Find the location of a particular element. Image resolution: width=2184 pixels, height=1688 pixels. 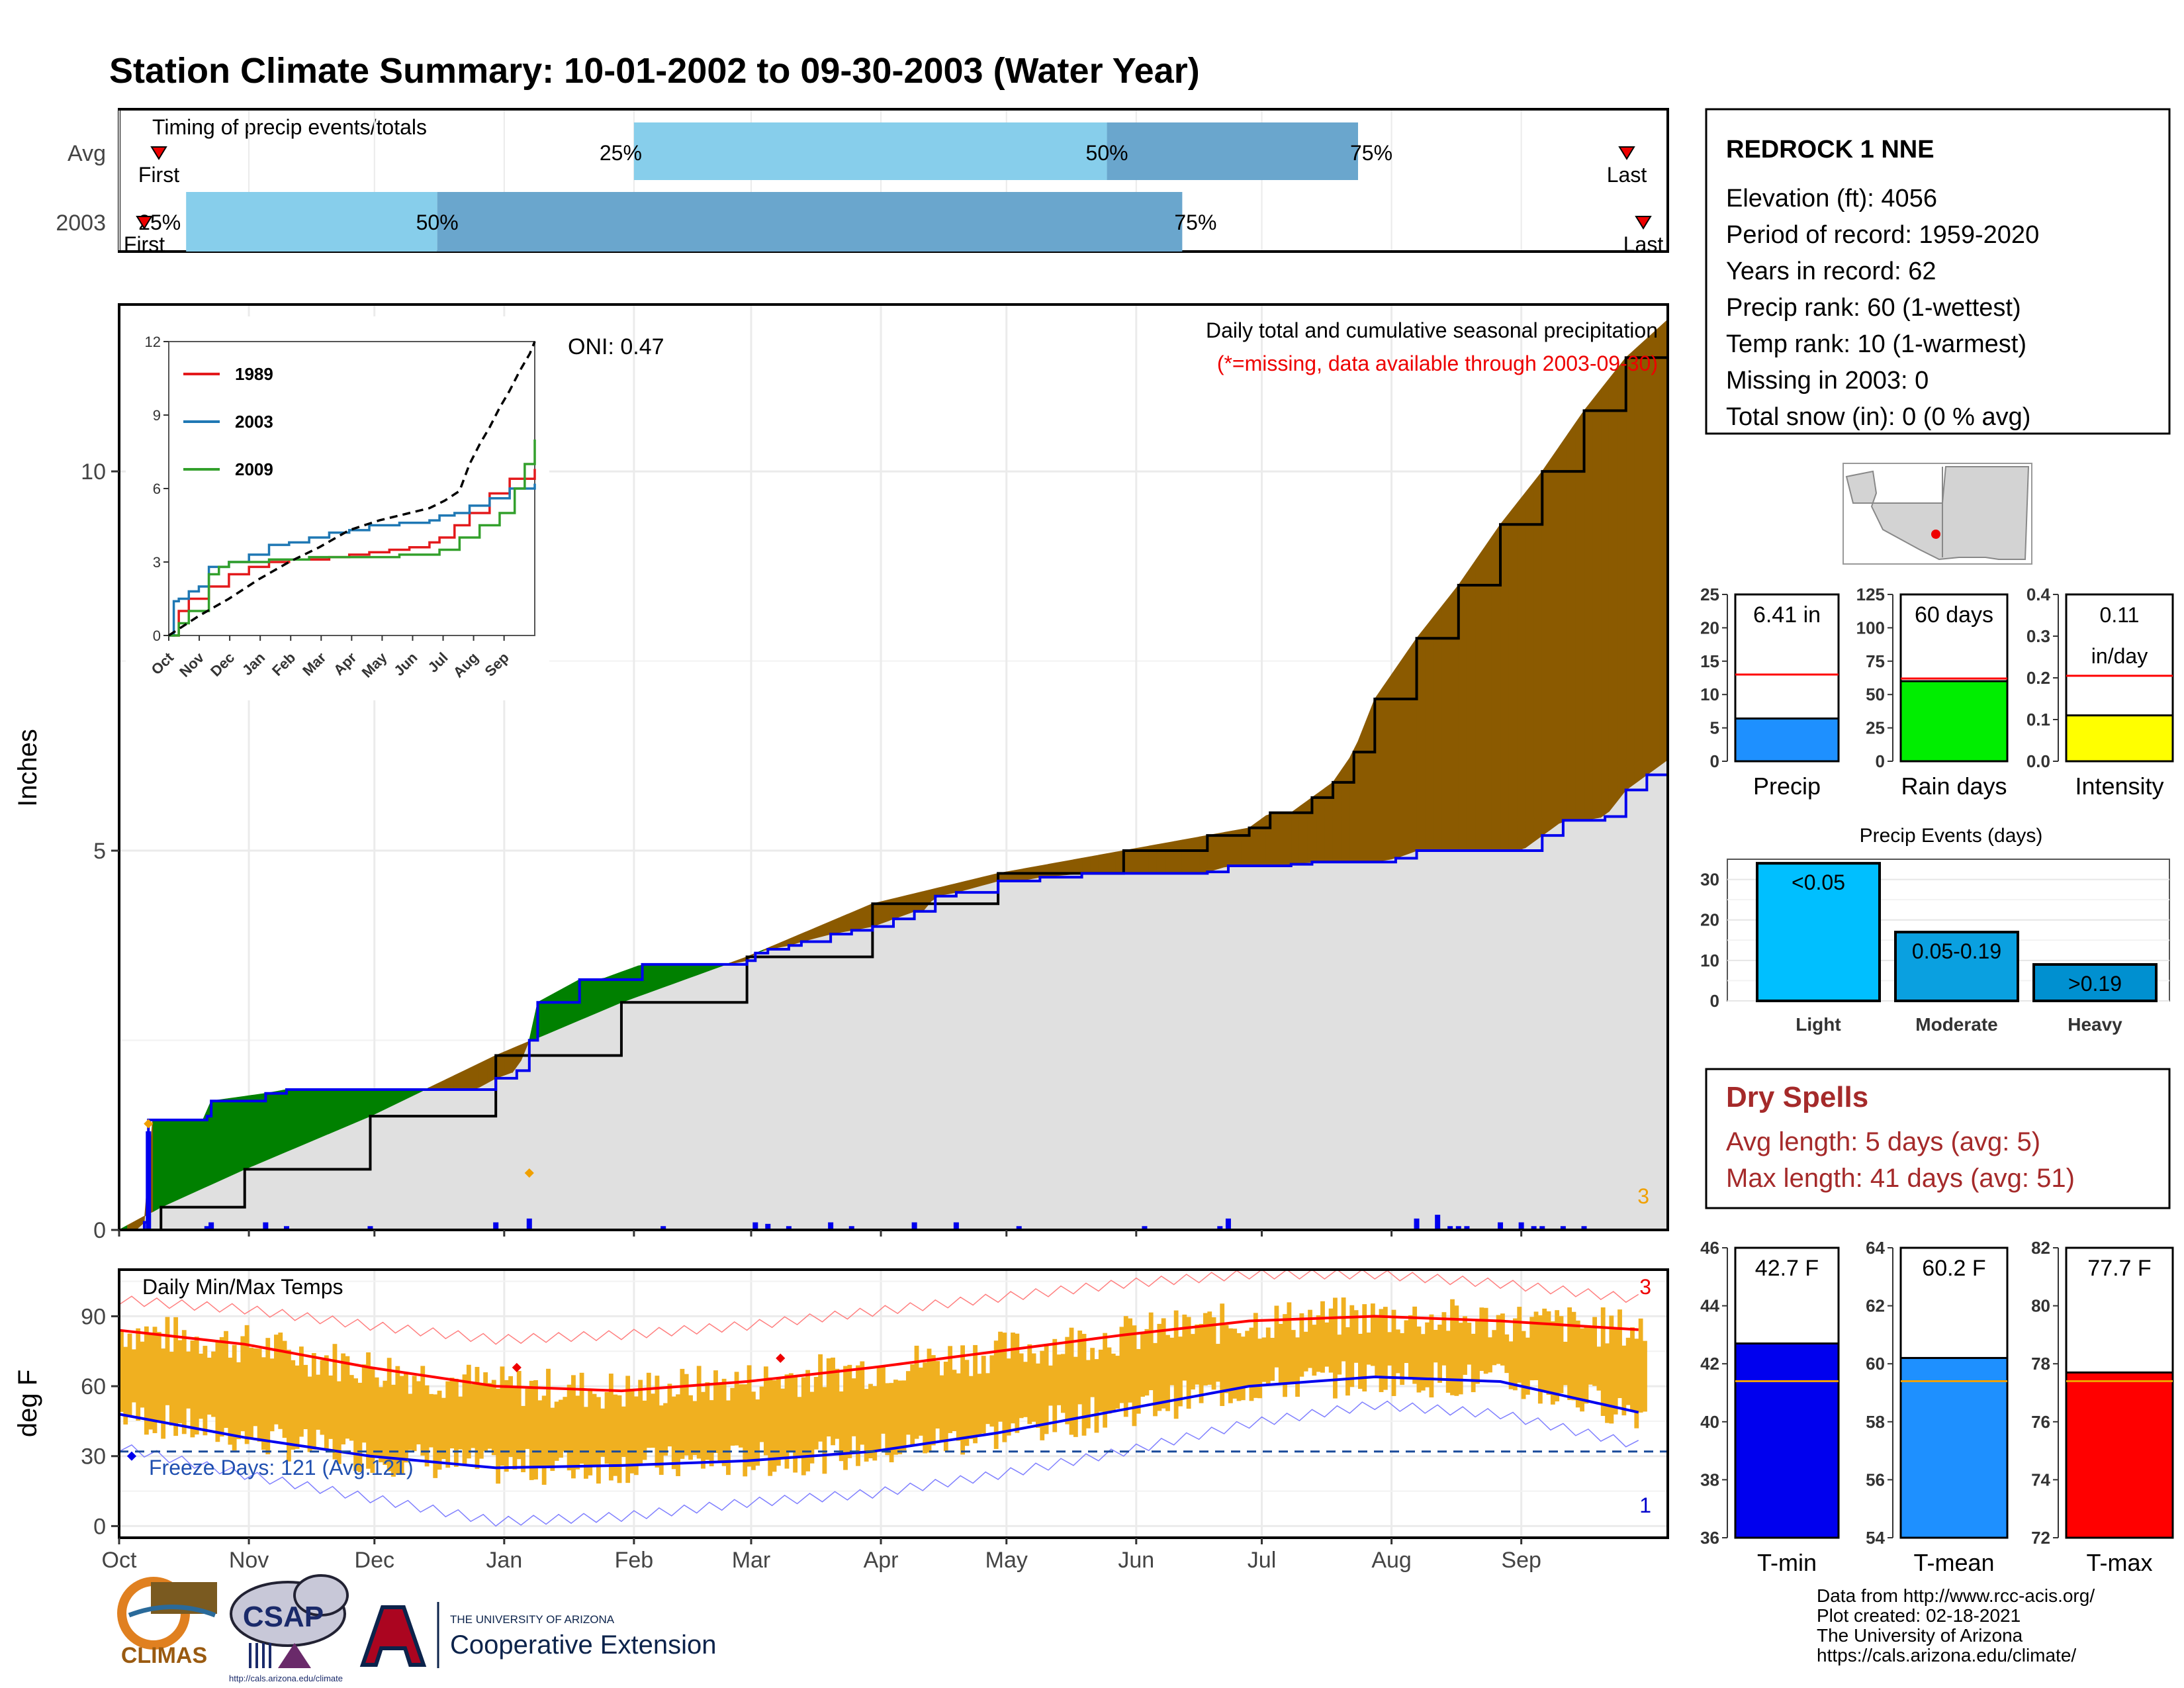

mini-y-tick-label: 60 is located at coordinates (1875, 1364).